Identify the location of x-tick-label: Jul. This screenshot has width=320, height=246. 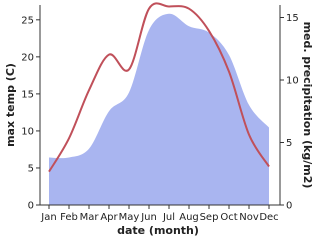
(168, 217).